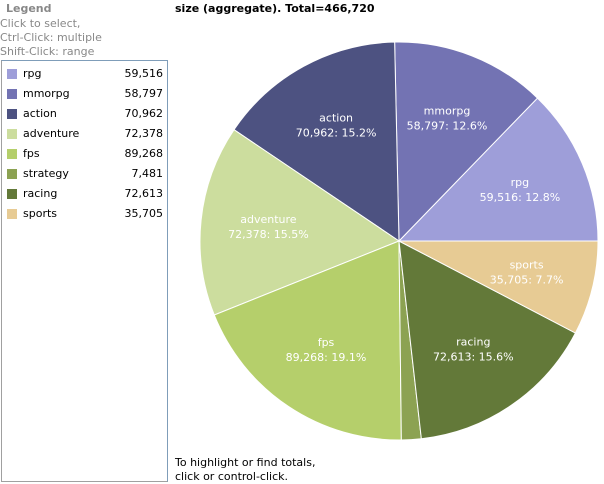 The width and height of the screenshot is (604, 484). What do you see at coordinates (520, 182) in the screenshot?
I see `slice-label-name: rpg` at bounding box center [520, 182].